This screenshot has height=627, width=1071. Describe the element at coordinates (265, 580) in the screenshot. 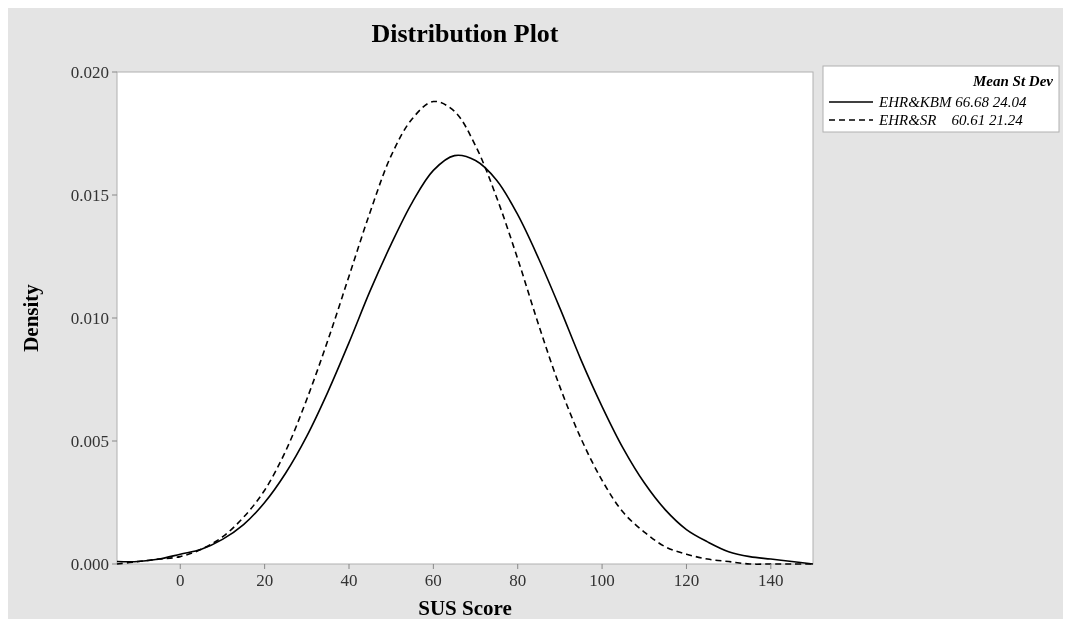

I see `x-tick-label: 20` at that location.